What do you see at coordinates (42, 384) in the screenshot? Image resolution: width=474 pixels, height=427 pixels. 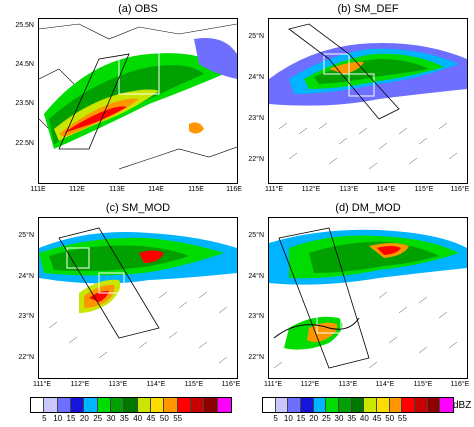 I see `panel-c-x-tick: 111°E` at bounding box center [42, 384].